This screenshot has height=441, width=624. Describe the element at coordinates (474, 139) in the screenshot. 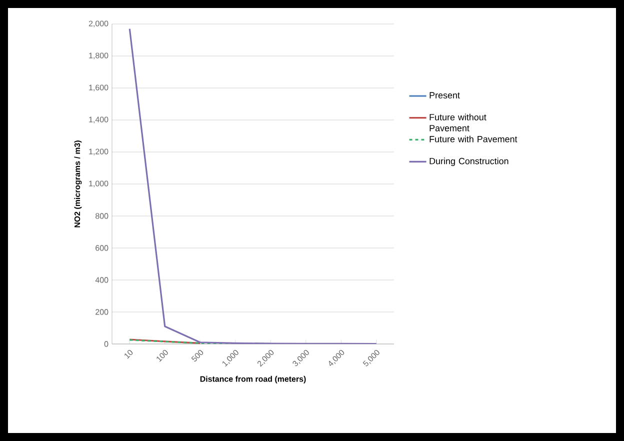

I see `legend-label: Future with Pavement` at that location.